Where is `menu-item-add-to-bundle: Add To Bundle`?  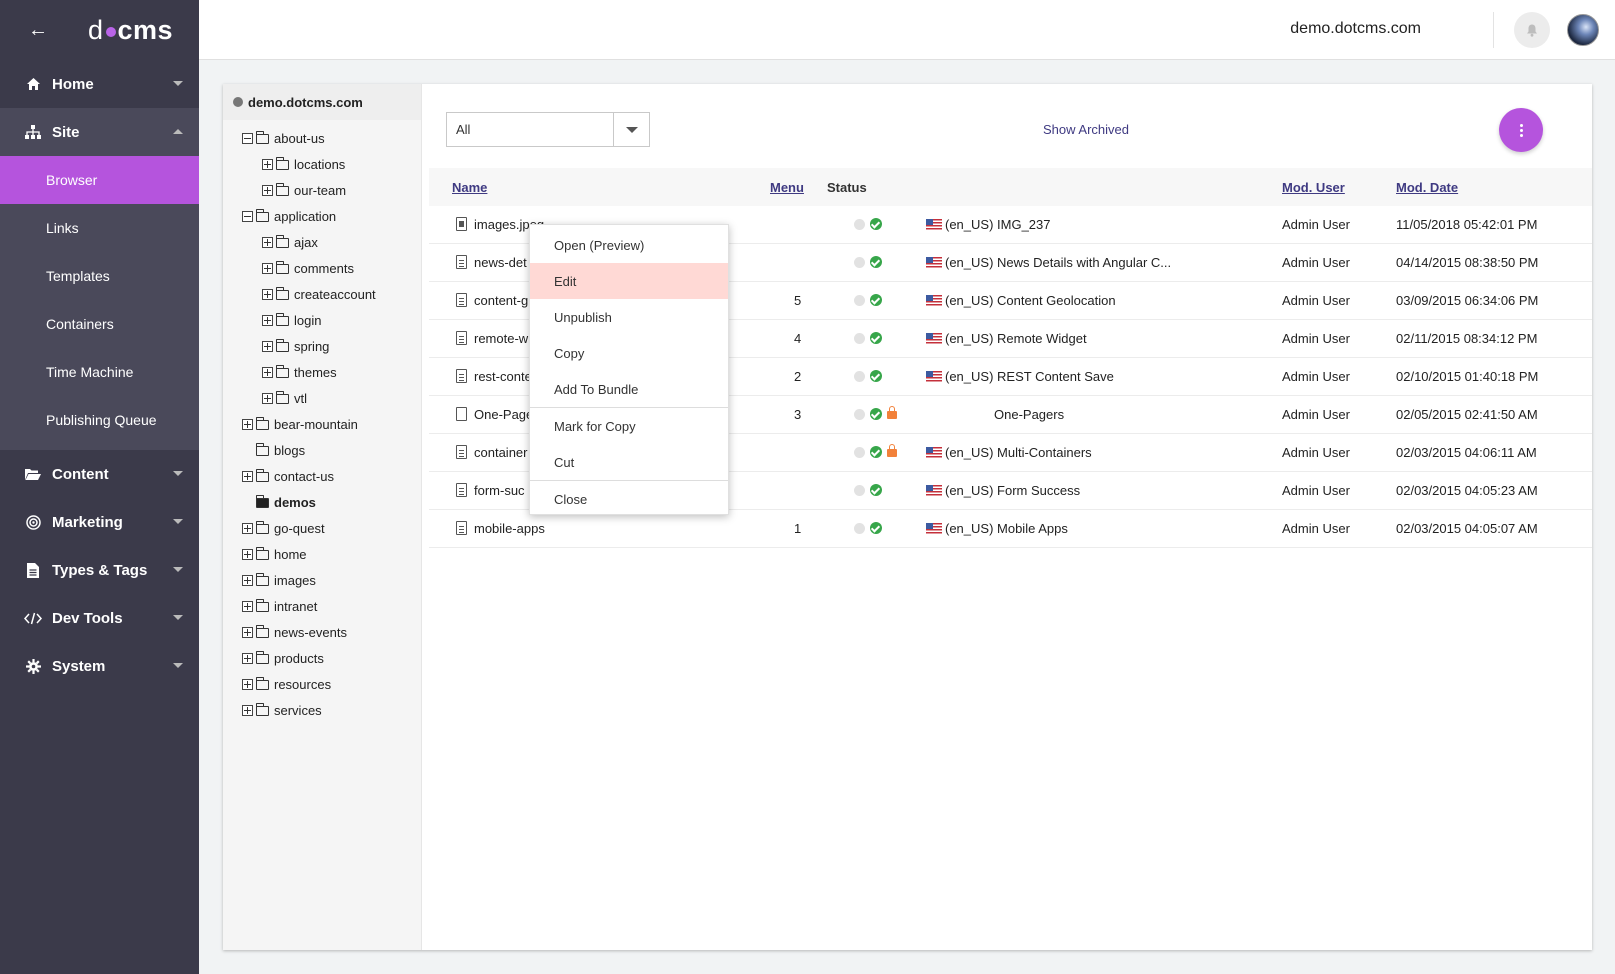
menu-item-add-to-bundle: Add To Bundle is located at coordinates (596, 389).